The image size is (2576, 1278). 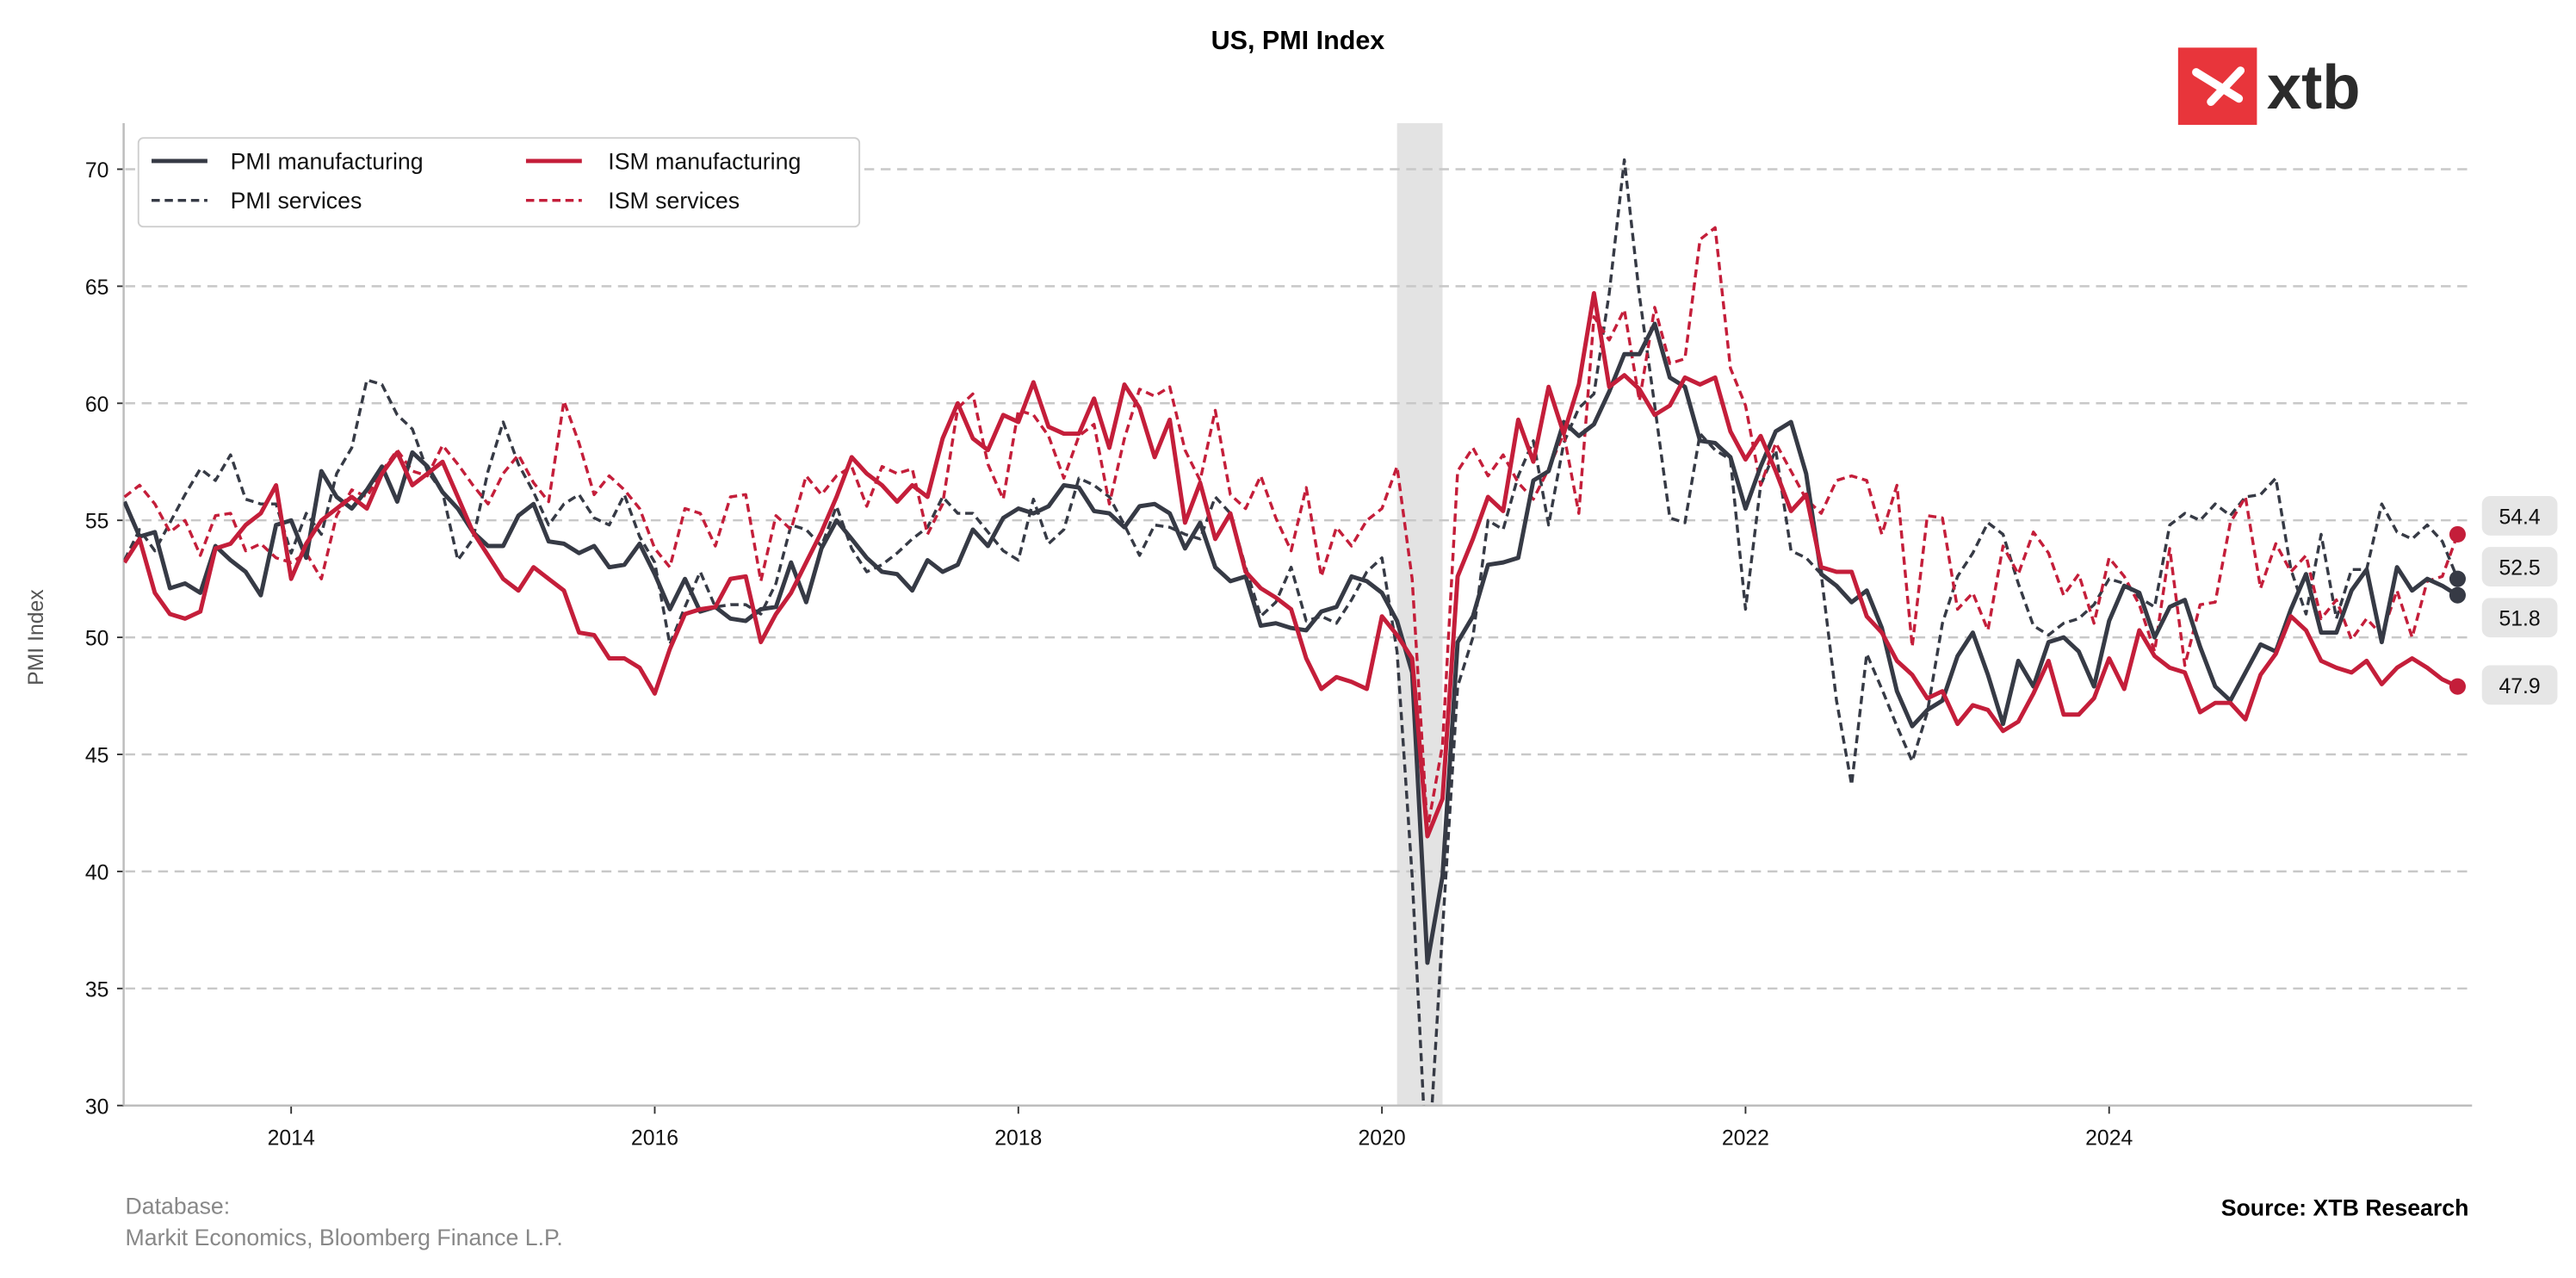 What do you see at coordinates (97, 405) in the screenshot?
I see `y-tick-label: 60` at bounding box center [97, 405].